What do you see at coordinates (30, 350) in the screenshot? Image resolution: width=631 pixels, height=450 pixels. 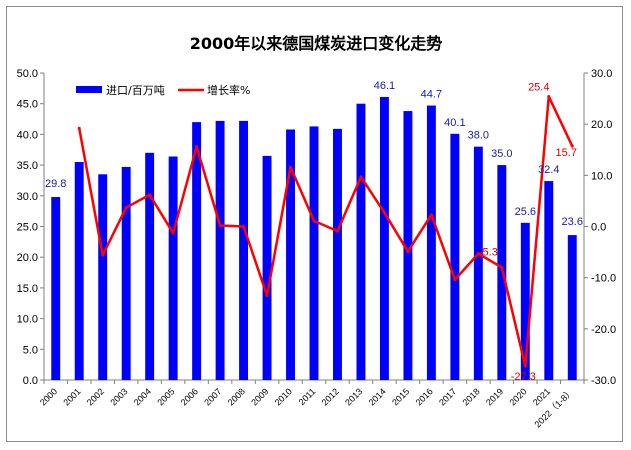 I see `left-tick-label: 5.0` at bounding box center [30, 350].